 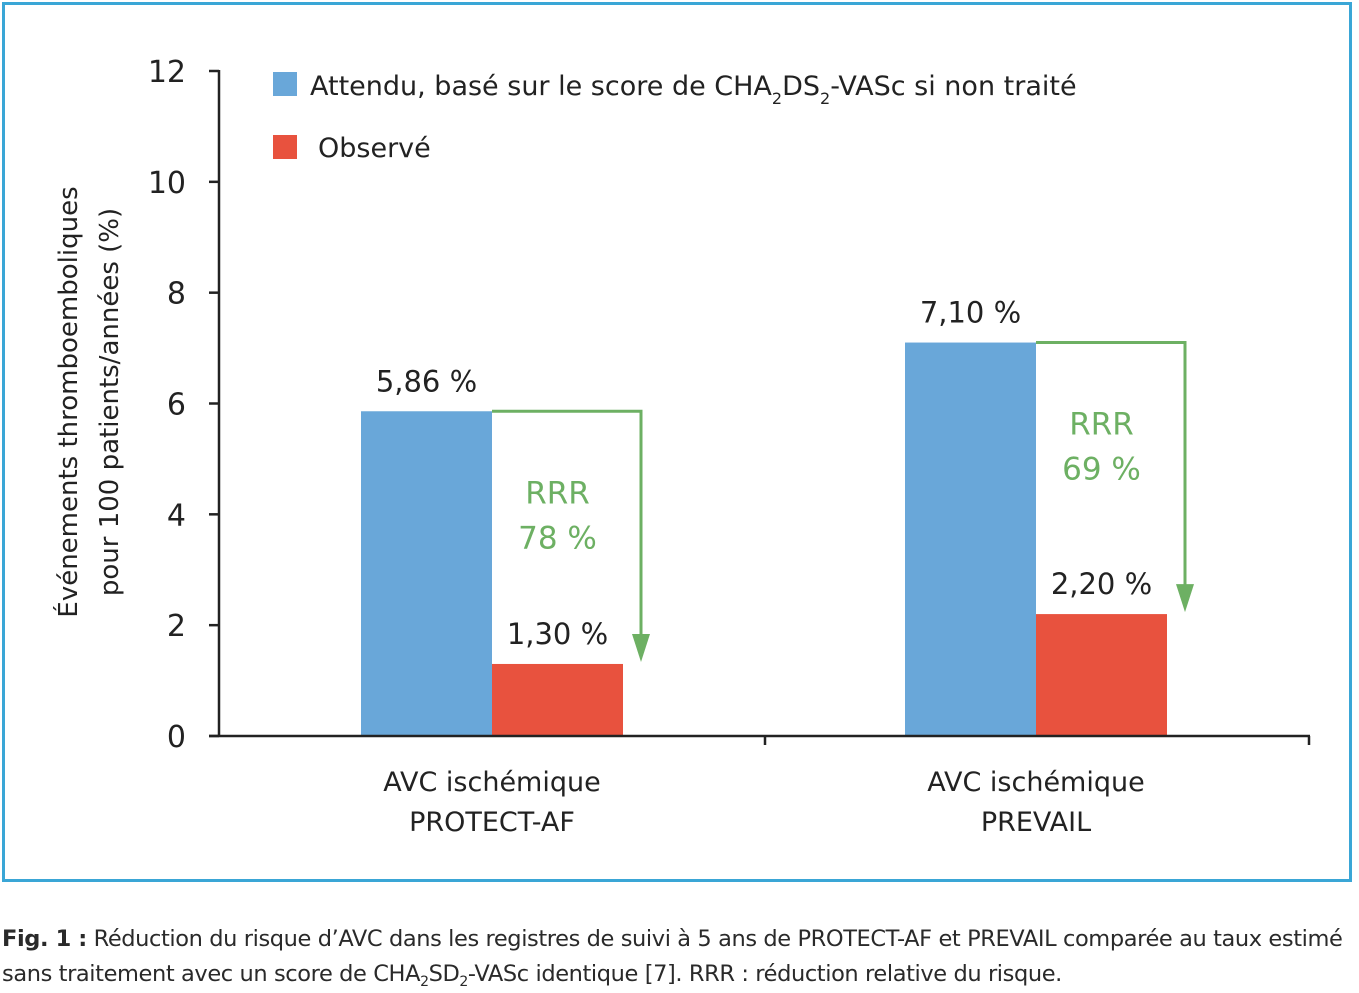 What do you see at coordinates (176, 294) in the screenshot?
I see `y-tick-label: 8` at bounding box center [176, 294].